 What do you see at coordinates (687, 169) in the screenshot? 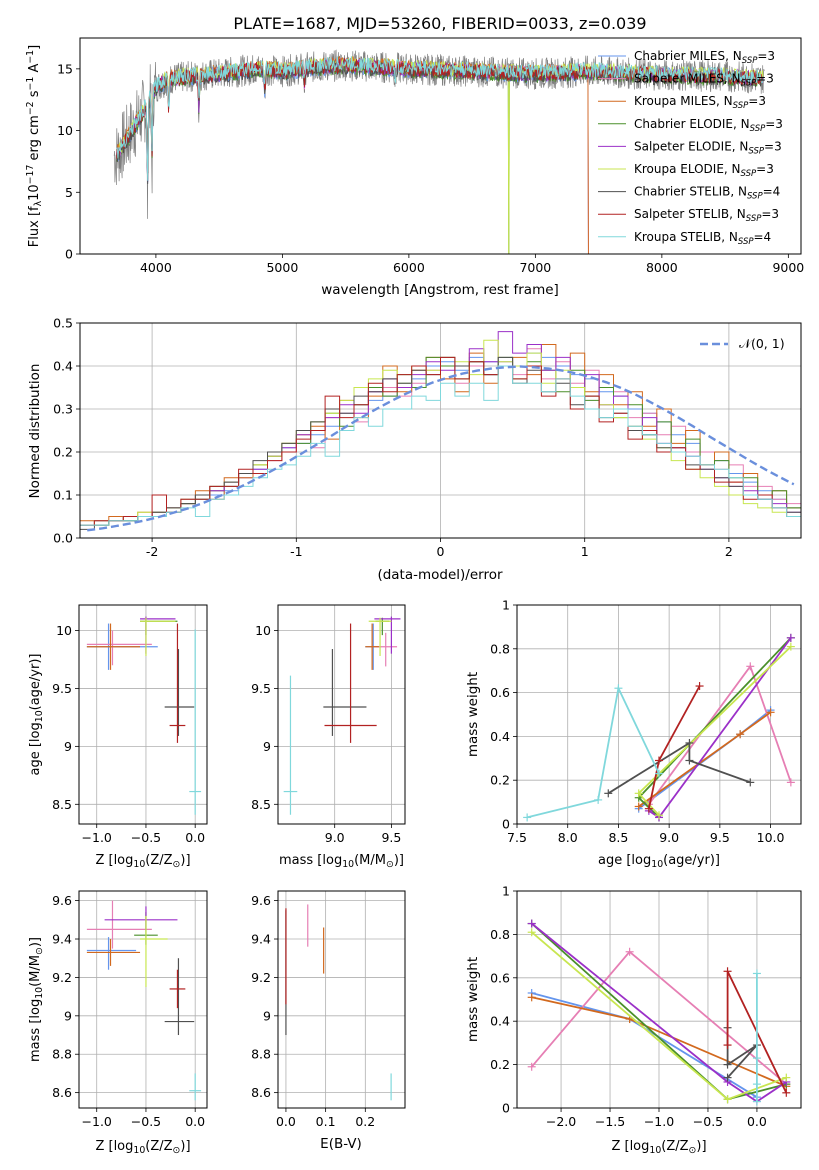
I see `legend-entry-name: Kroupa ELODIE, N` at bounding box center [687, 169].